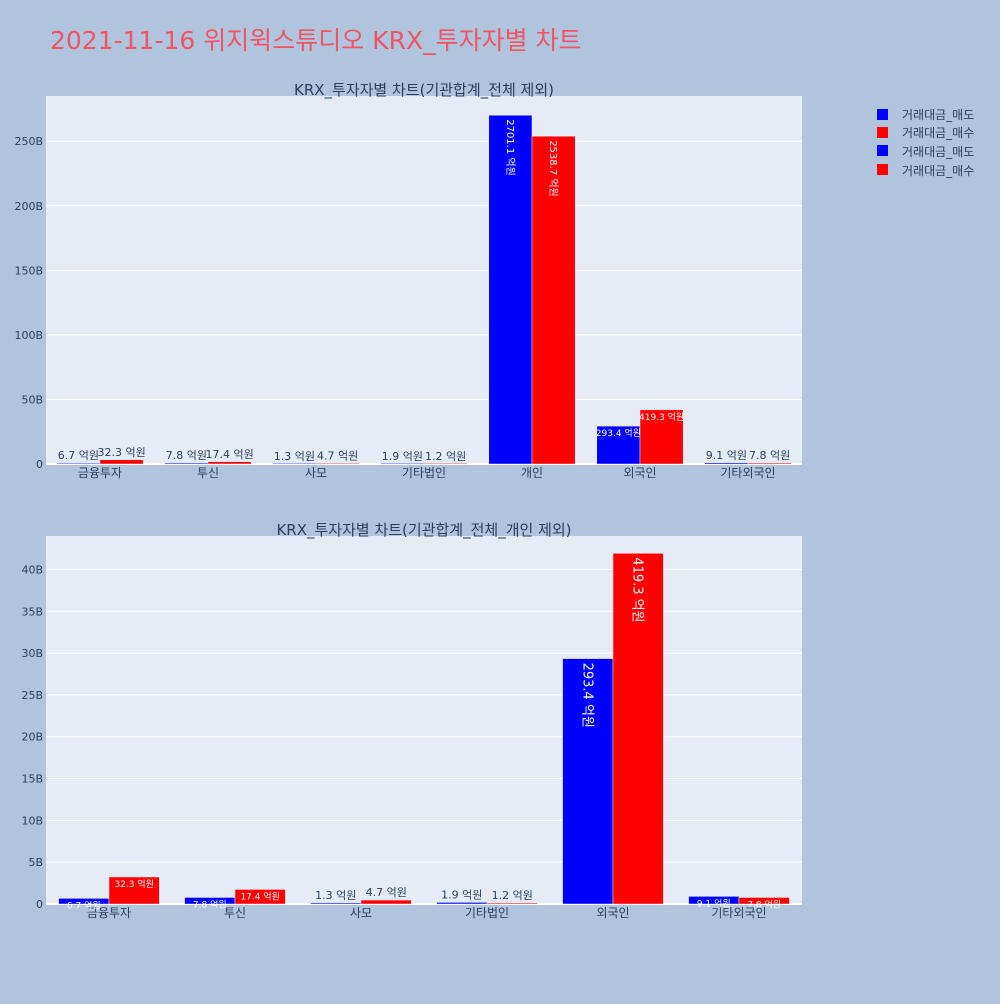 The height and width of the screenshot is (1004, 1000). What do you see at coordinates (32, 820) in the screenshot?
I see `y-tick-label: 10B` at bounding box center [32, 820].